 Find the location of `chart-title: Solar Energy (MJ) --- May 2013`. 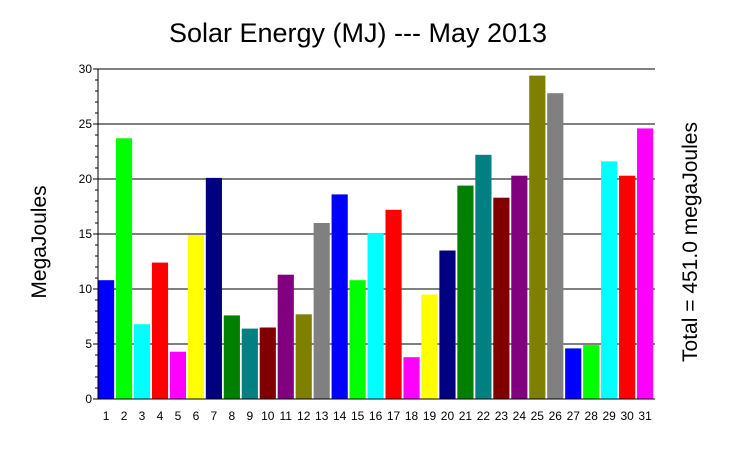

chart-title: Solar Energy (MJ) --- May 2013 is located at coordinates (358, 33).